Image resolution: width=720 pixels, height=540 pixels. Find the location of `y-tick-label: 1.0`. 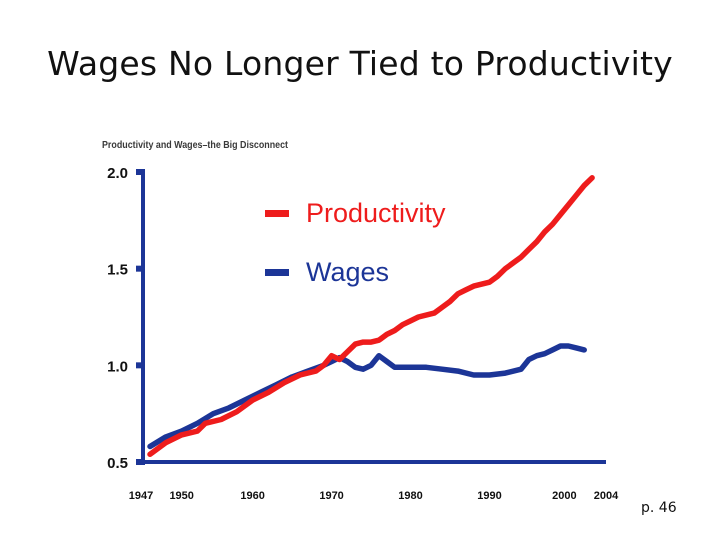

y-tick-label: 1.0 is located at coordinates (117, 366).